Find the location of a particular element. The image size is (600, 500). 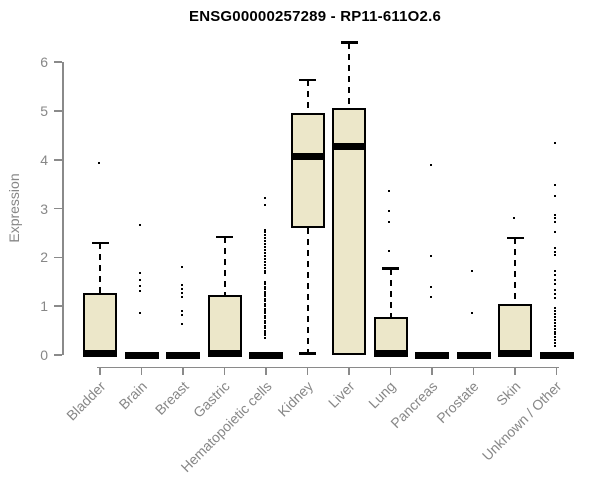

y-tick-label: 0 is located at coordinates (44, 355).